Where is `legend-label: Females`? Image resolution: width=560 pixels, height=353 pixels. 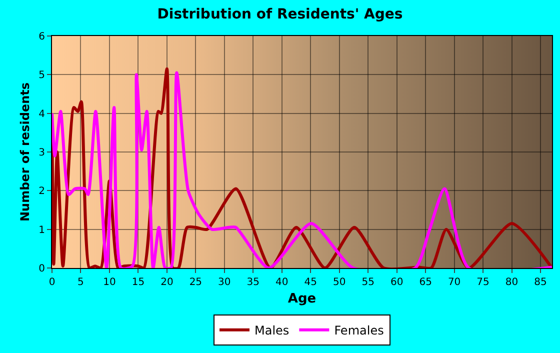 legend-label: Females is located at coordinates (359, 331).